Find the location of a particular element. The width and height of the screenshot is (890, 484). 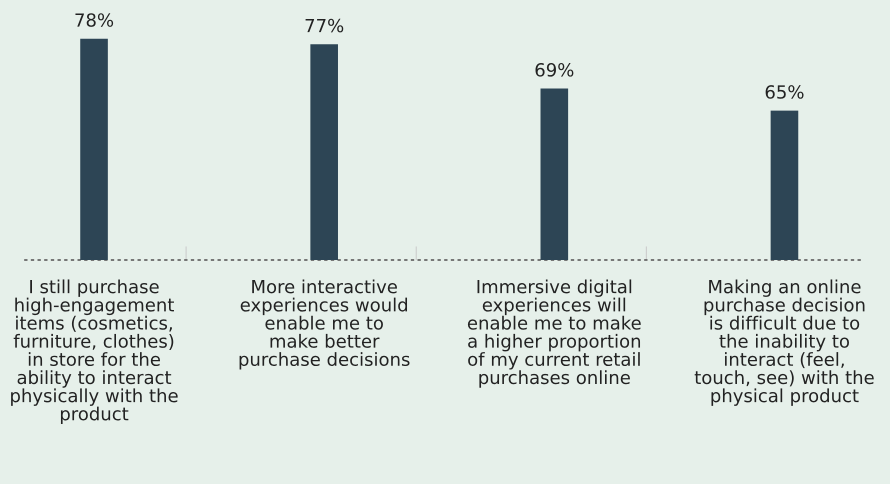

data-label: 78% is located at coordinates (94, 20).